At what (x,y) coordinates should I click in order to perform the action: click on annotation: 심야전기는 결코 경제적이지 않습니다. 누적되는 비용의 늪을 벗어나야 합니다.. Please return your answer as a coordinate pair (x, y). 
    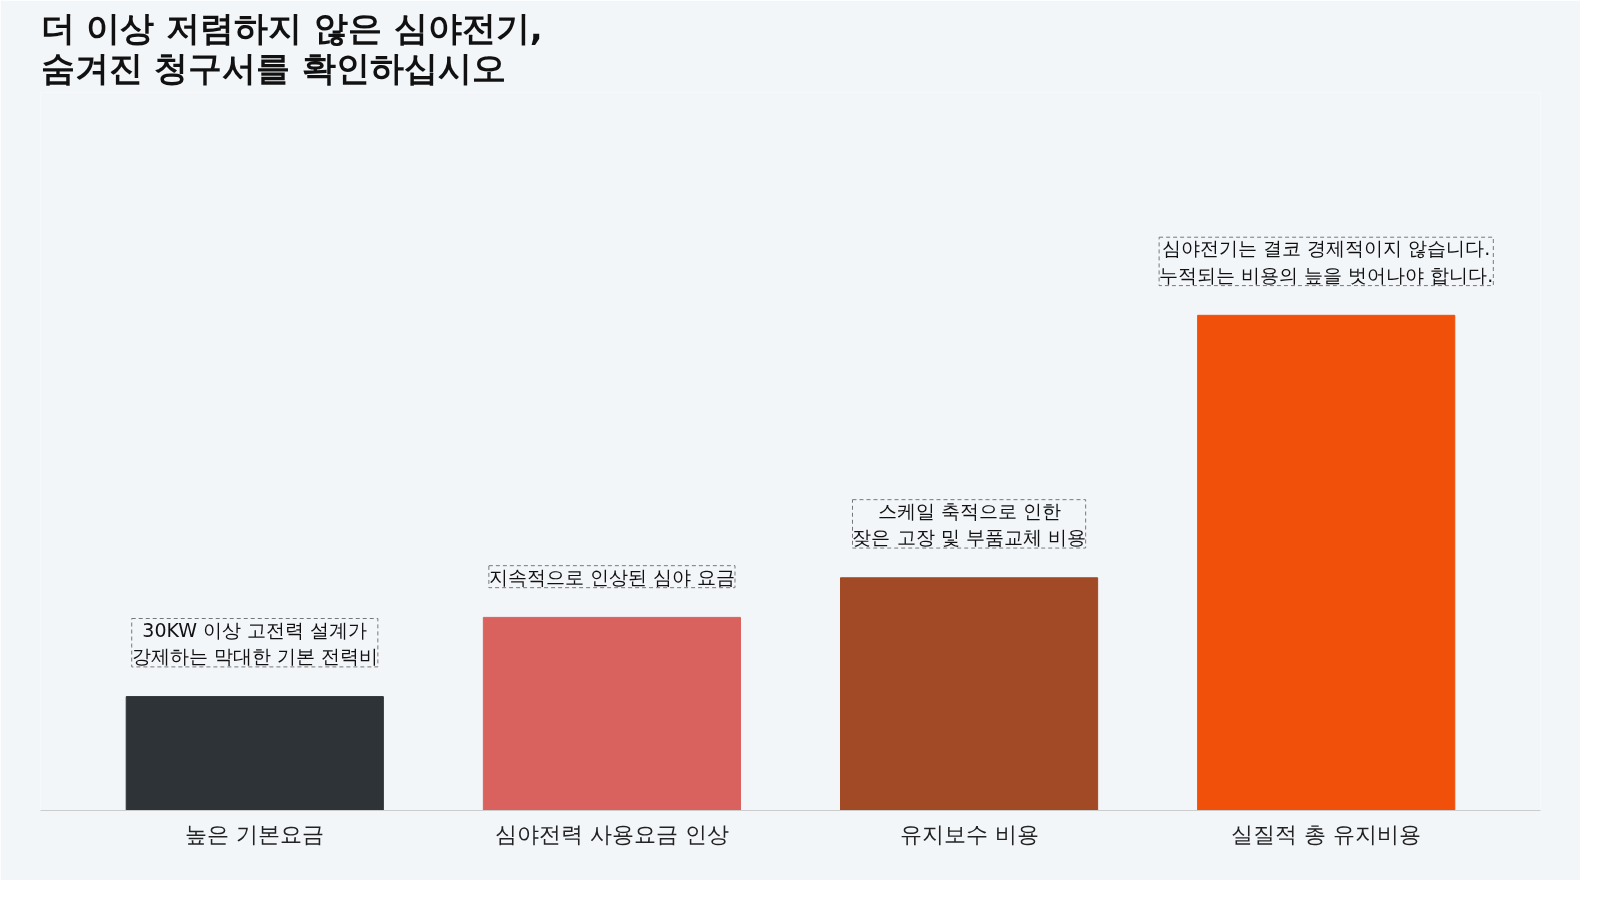
    Looking at the image, I should click on (1326, 261).